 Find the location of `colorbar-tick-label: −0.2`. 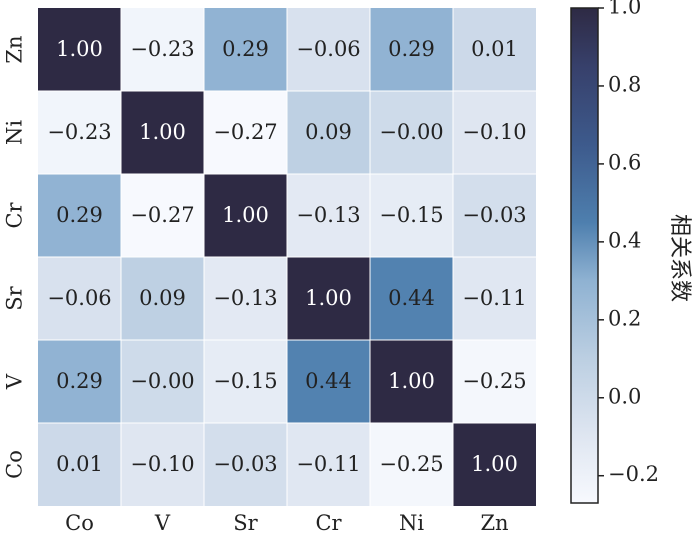

colorbar-tick-label: −0.2 is located at coordinates (633, 474).